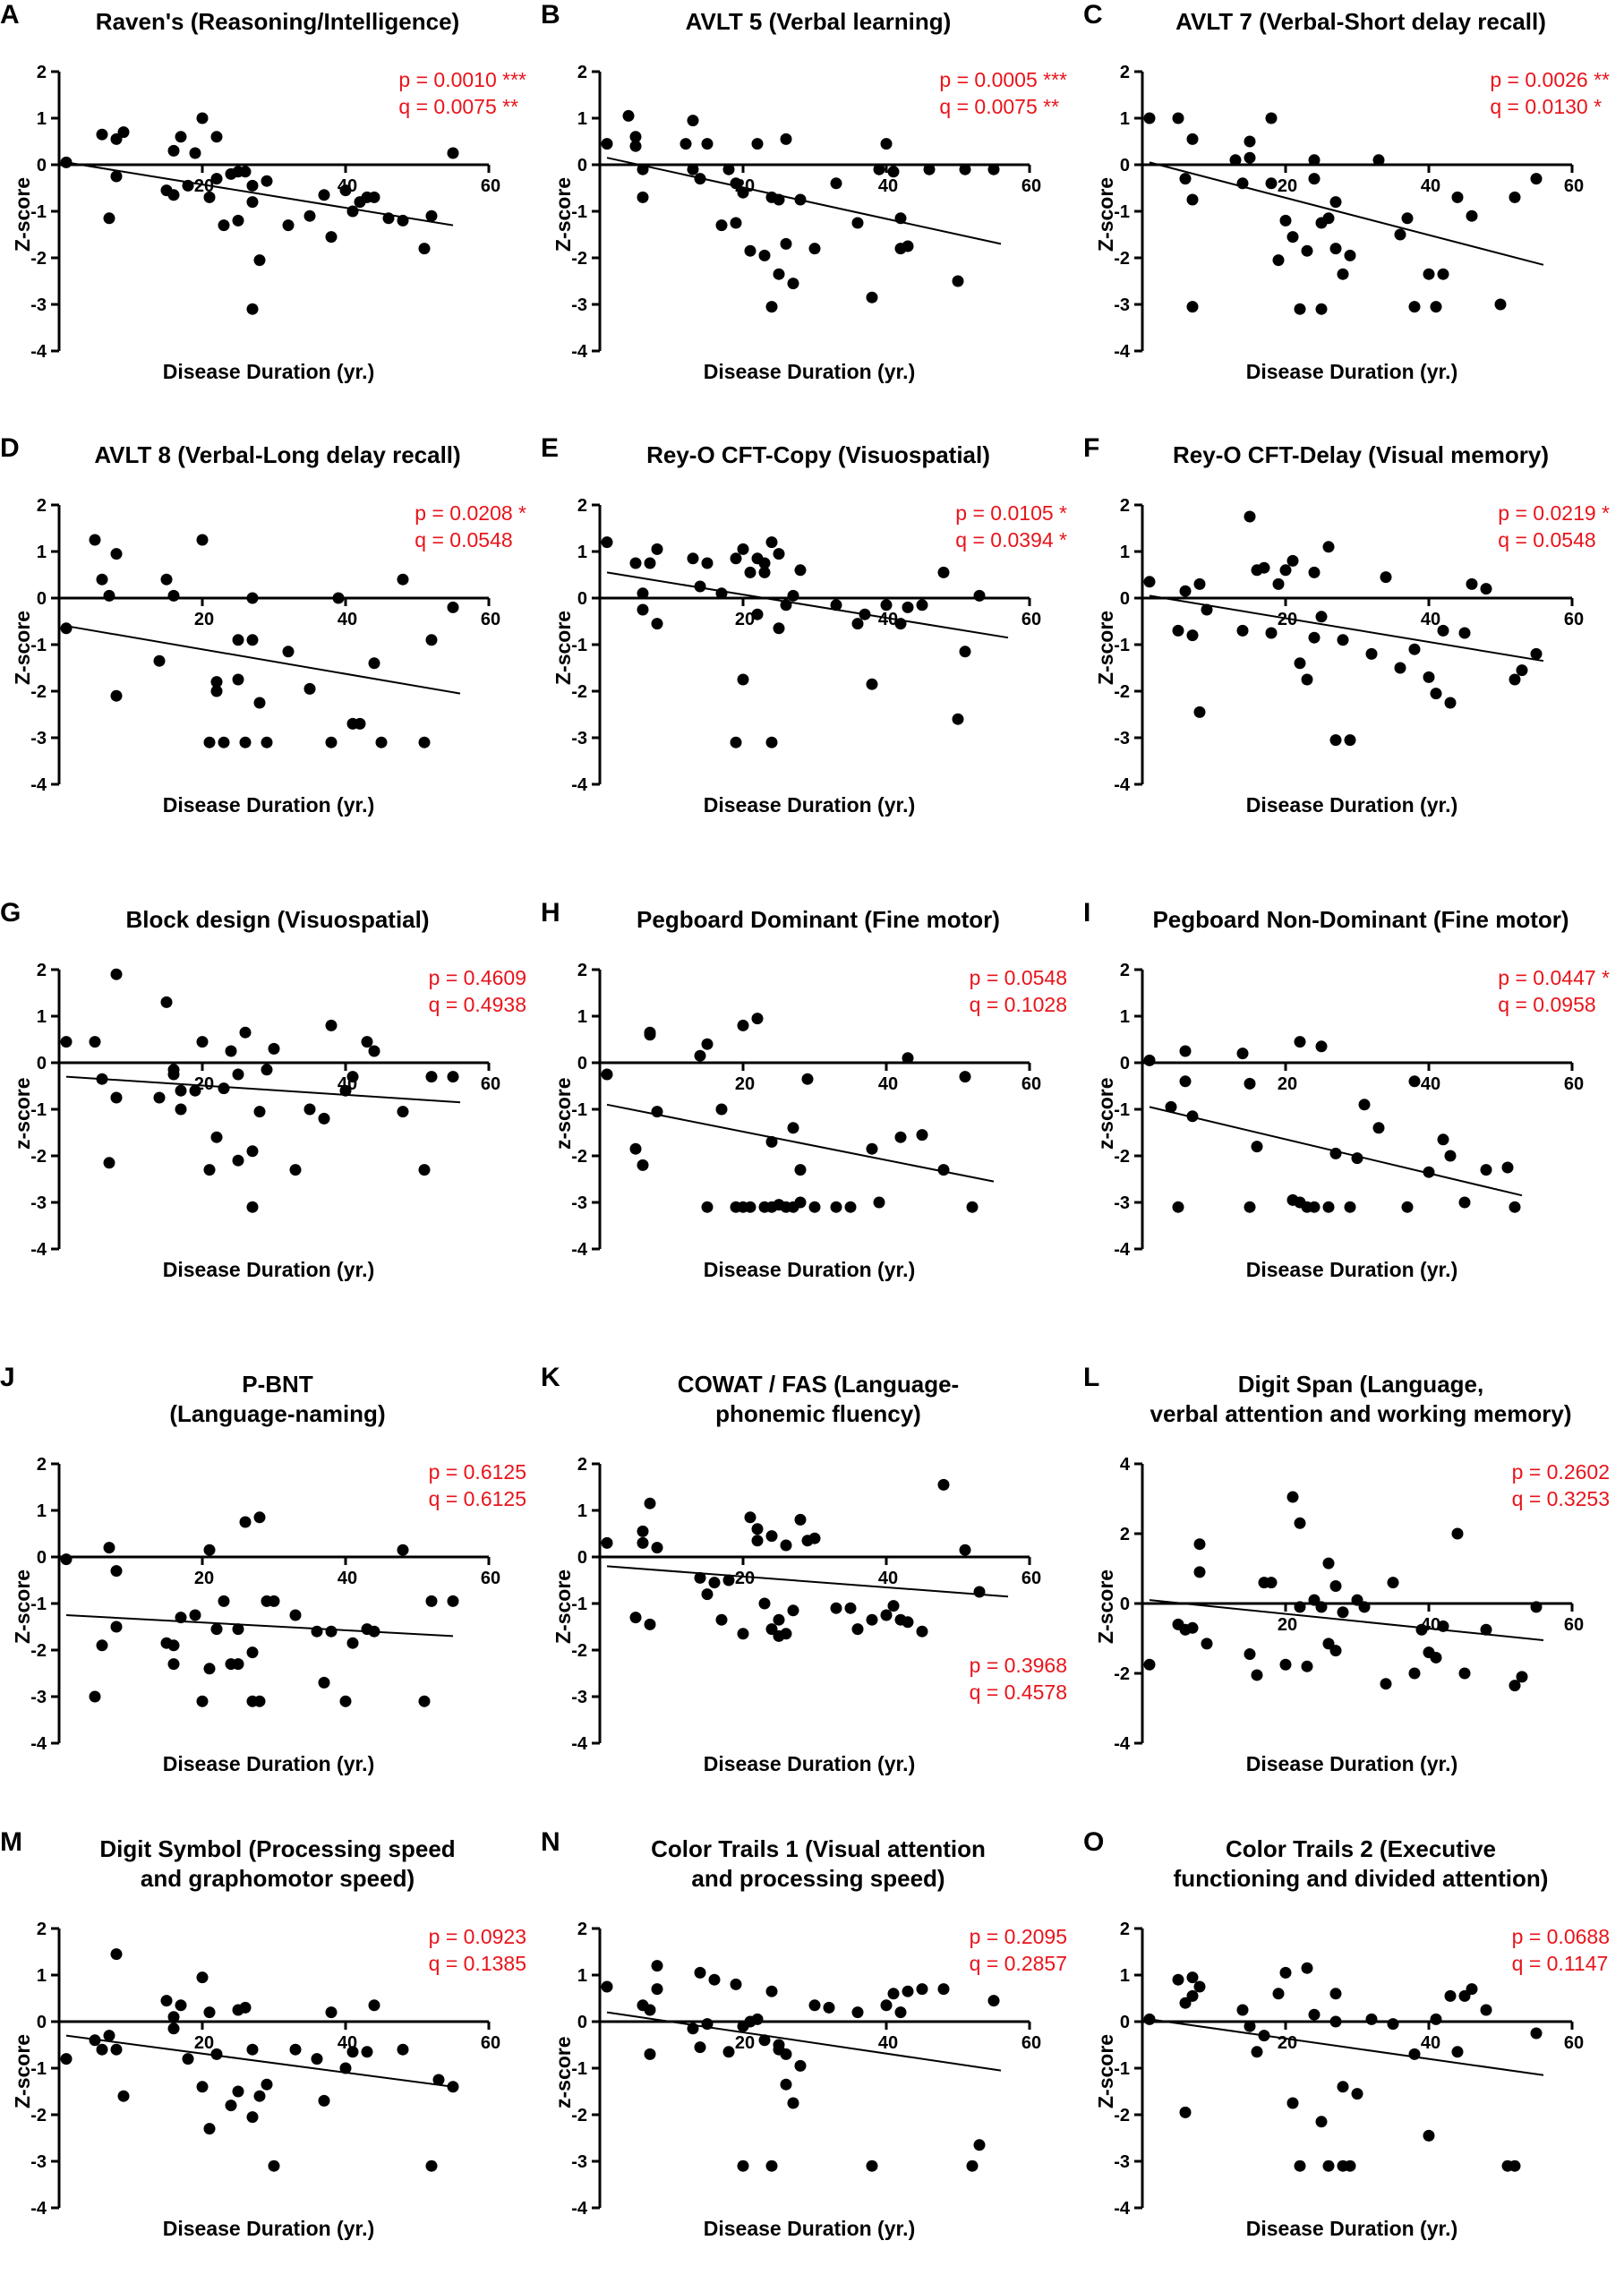 The image size is (1624, 2292). What do you see at coordinates (1547, 1004) in the screenshot?
I see `q-value: q = 0.0958` at bounding box center [1547, 1004].